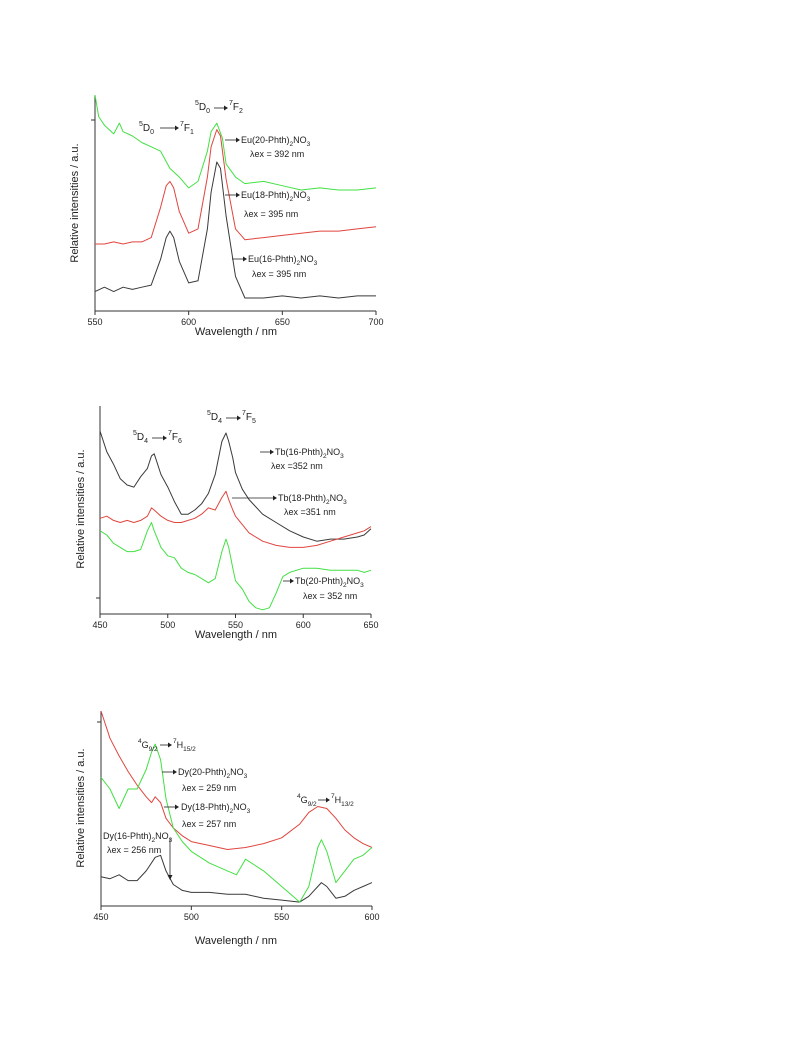 The width and height of the screenshot is (793, 1059). What do you see at coordinates (94, 322) in the screenshot?
I see `eu-x-tick-label: 550` at bounding box center [94, 322].